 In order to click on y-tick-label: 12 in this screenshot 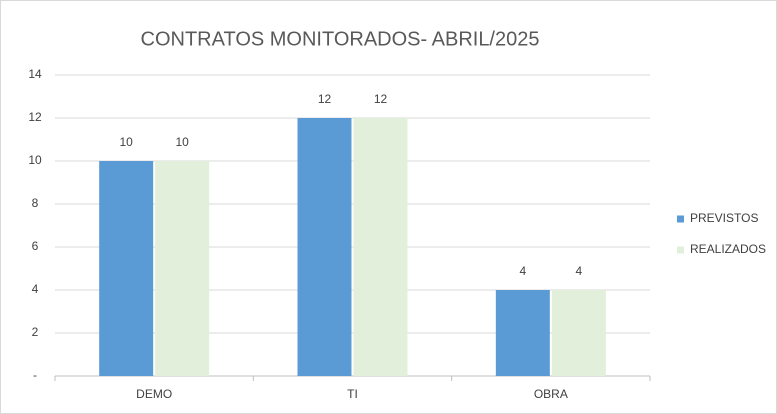, I will do `click(35, 117)`.